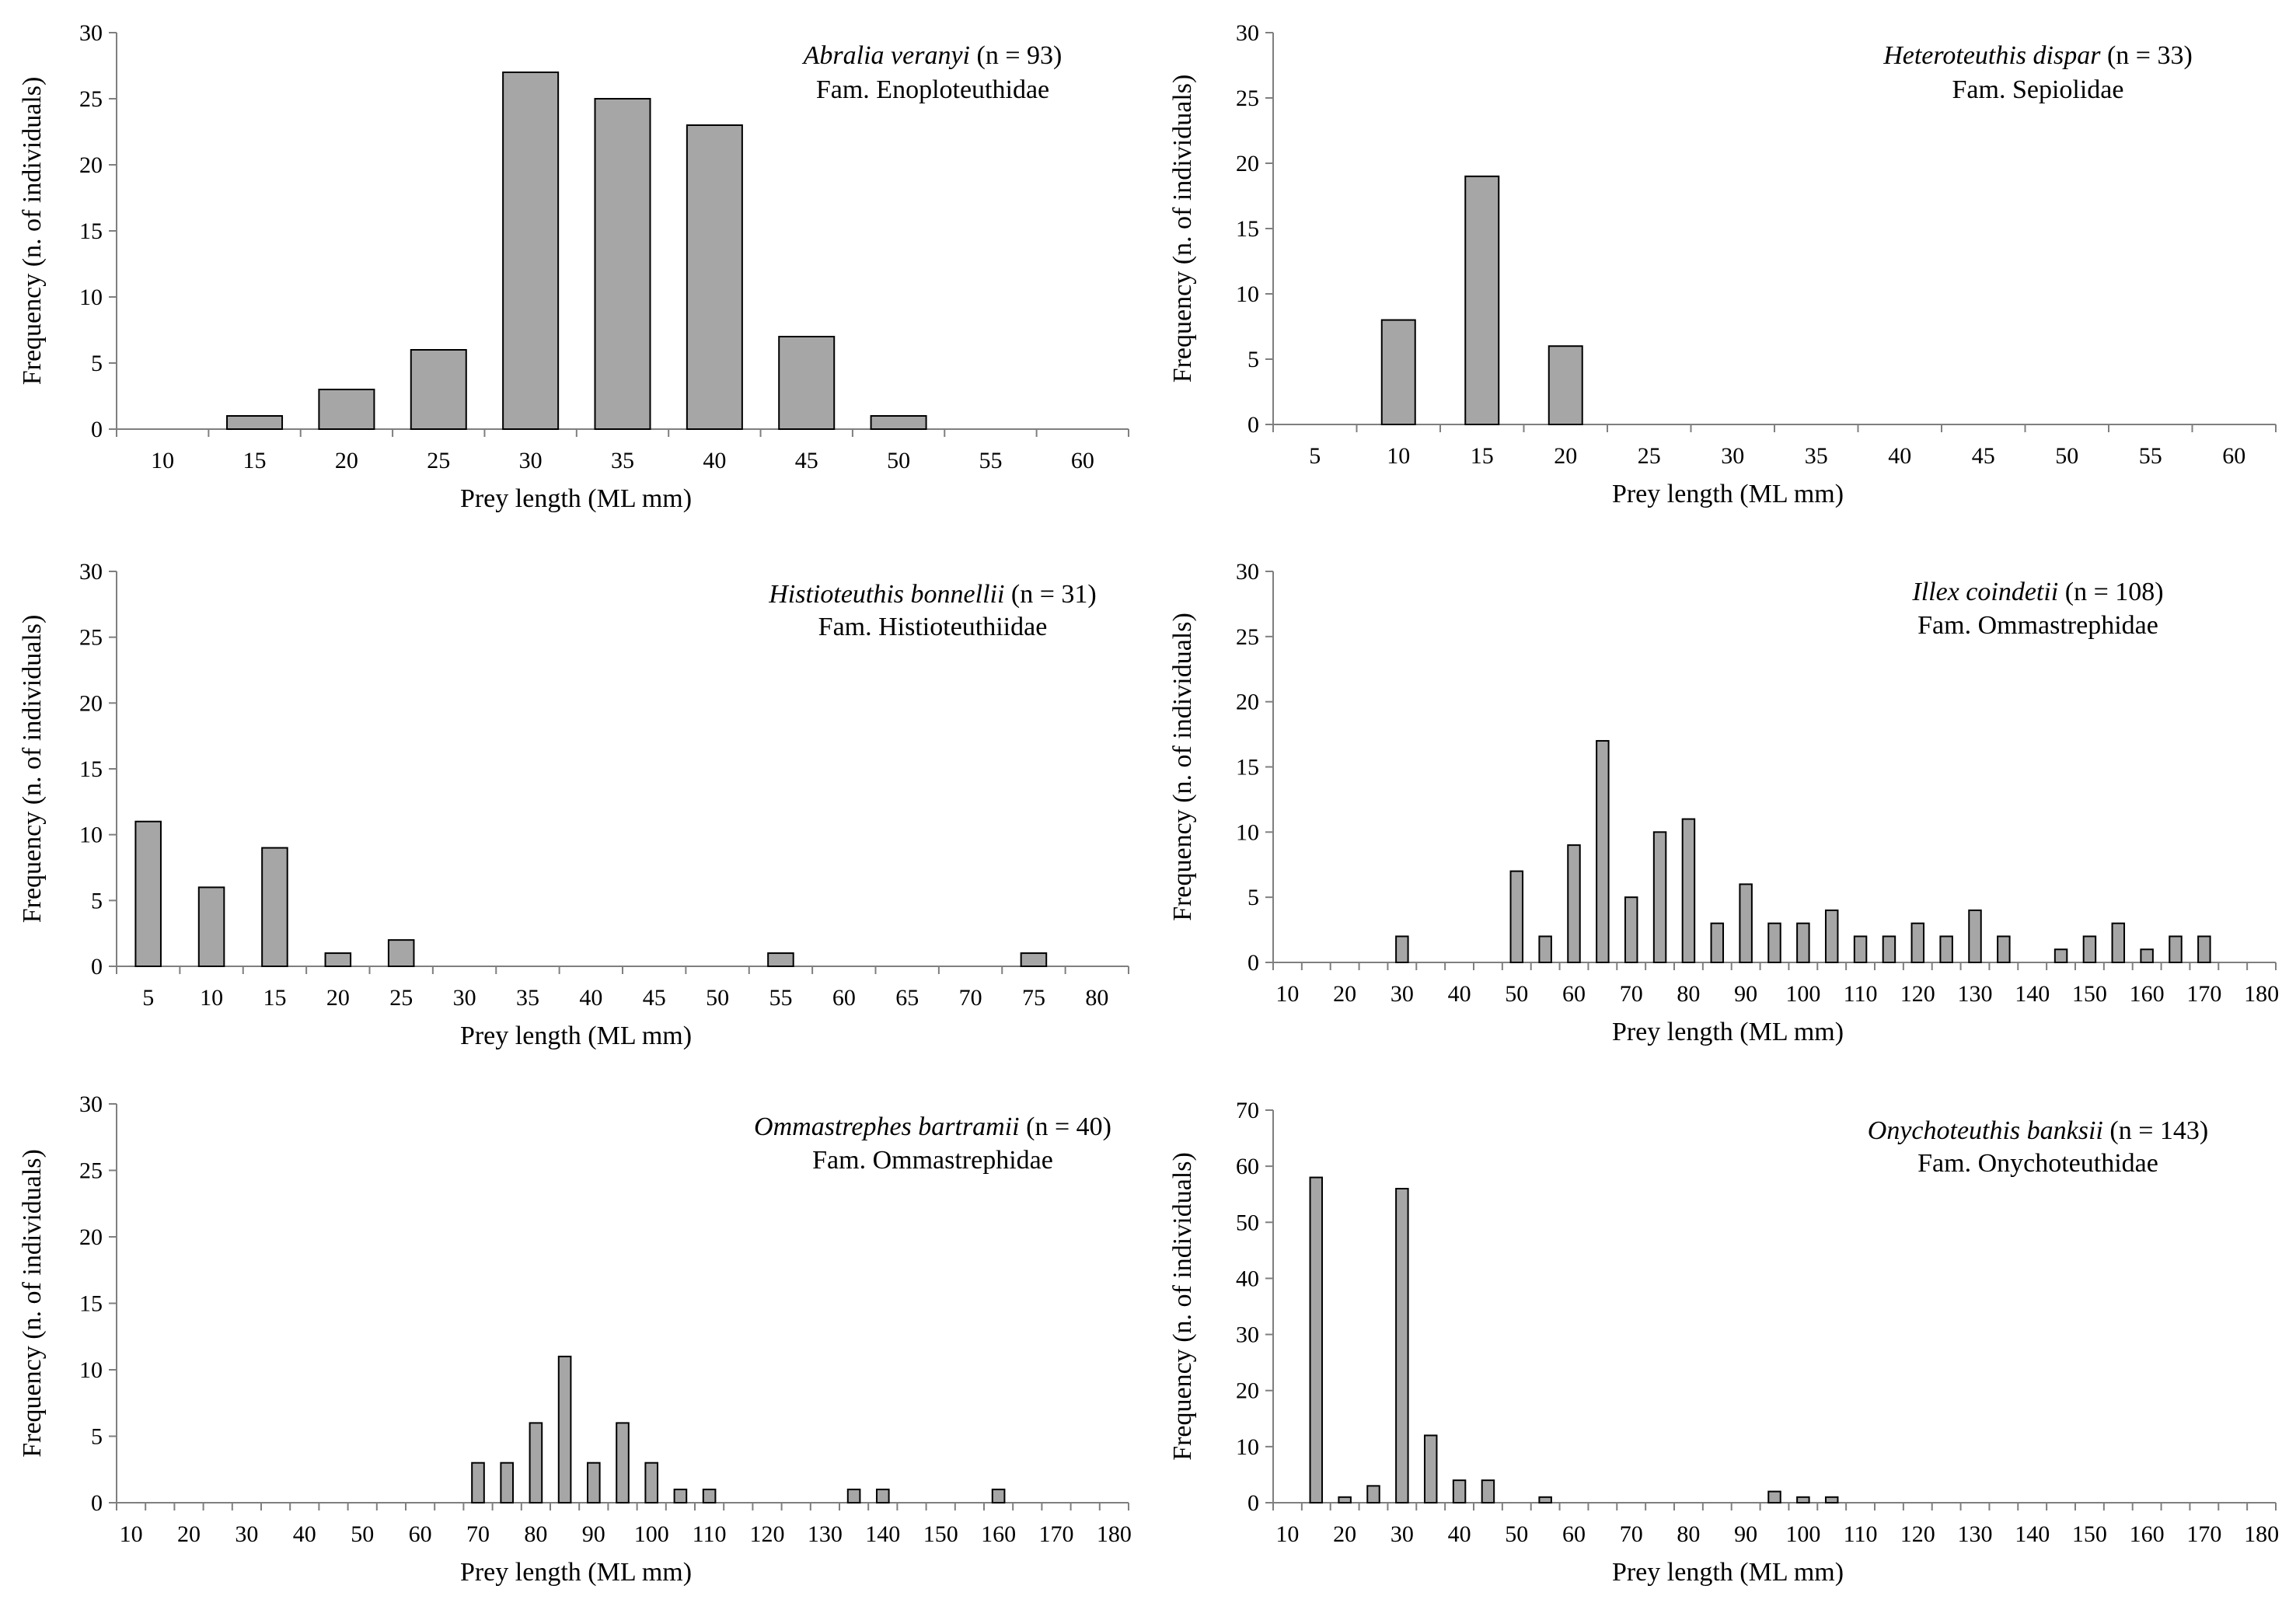 The height and width of the screenshot is (1603, 2296). I want to click on panel-title: Heteroteuthis dispar (n = 33), so click(2038, 56).